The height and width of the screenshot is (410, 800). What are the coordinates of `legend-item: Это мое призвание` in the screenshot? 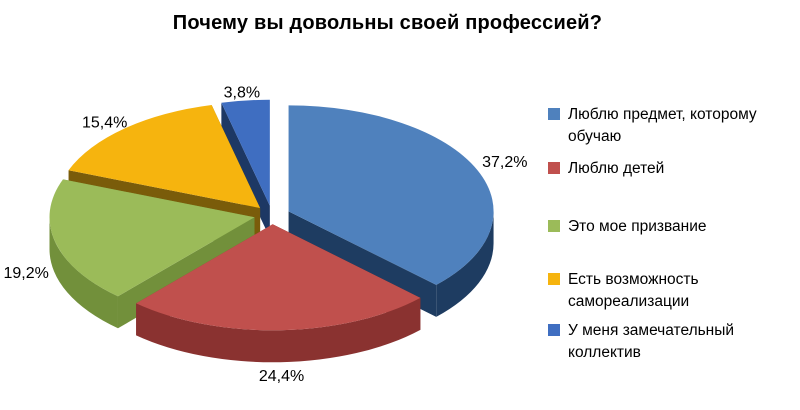 It's located at (664, 227).